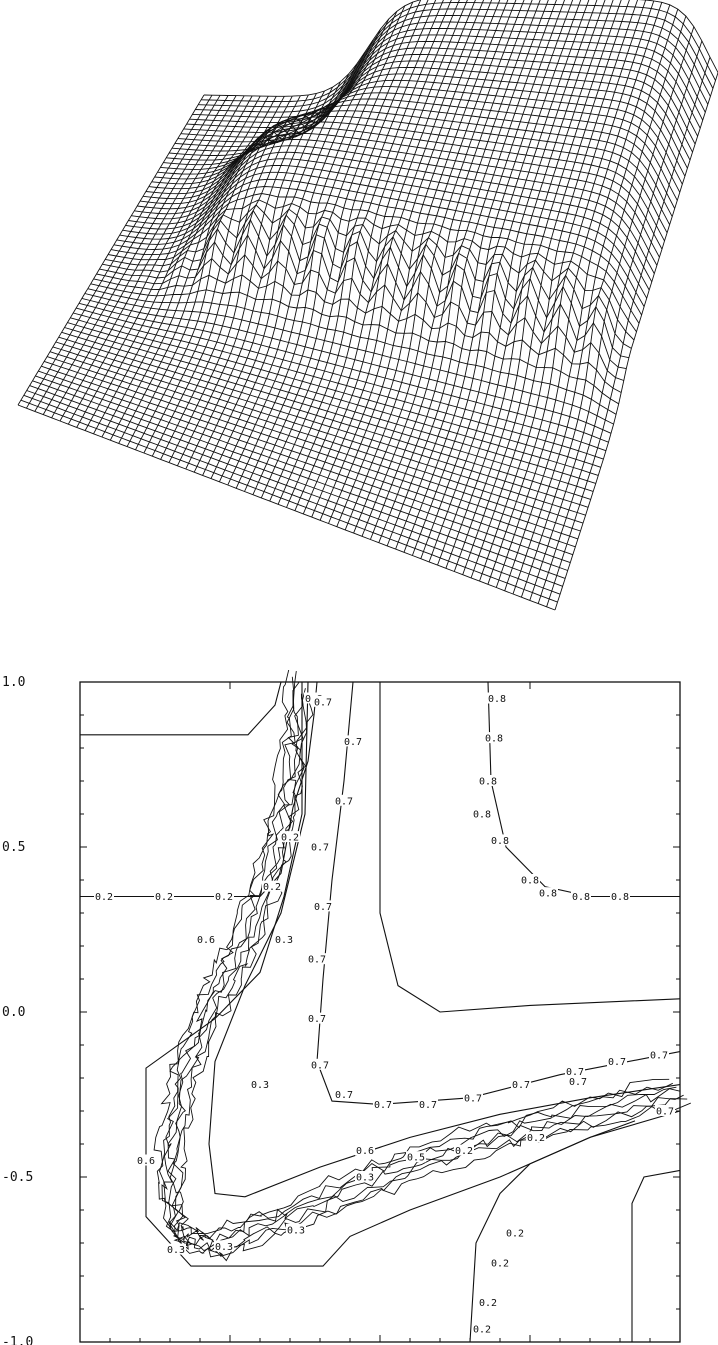 This screenshot has width=718, height=1345. Describe the element at coordinates (181, 708) in the screenshot. I see `contour-line-0.2` at that location.